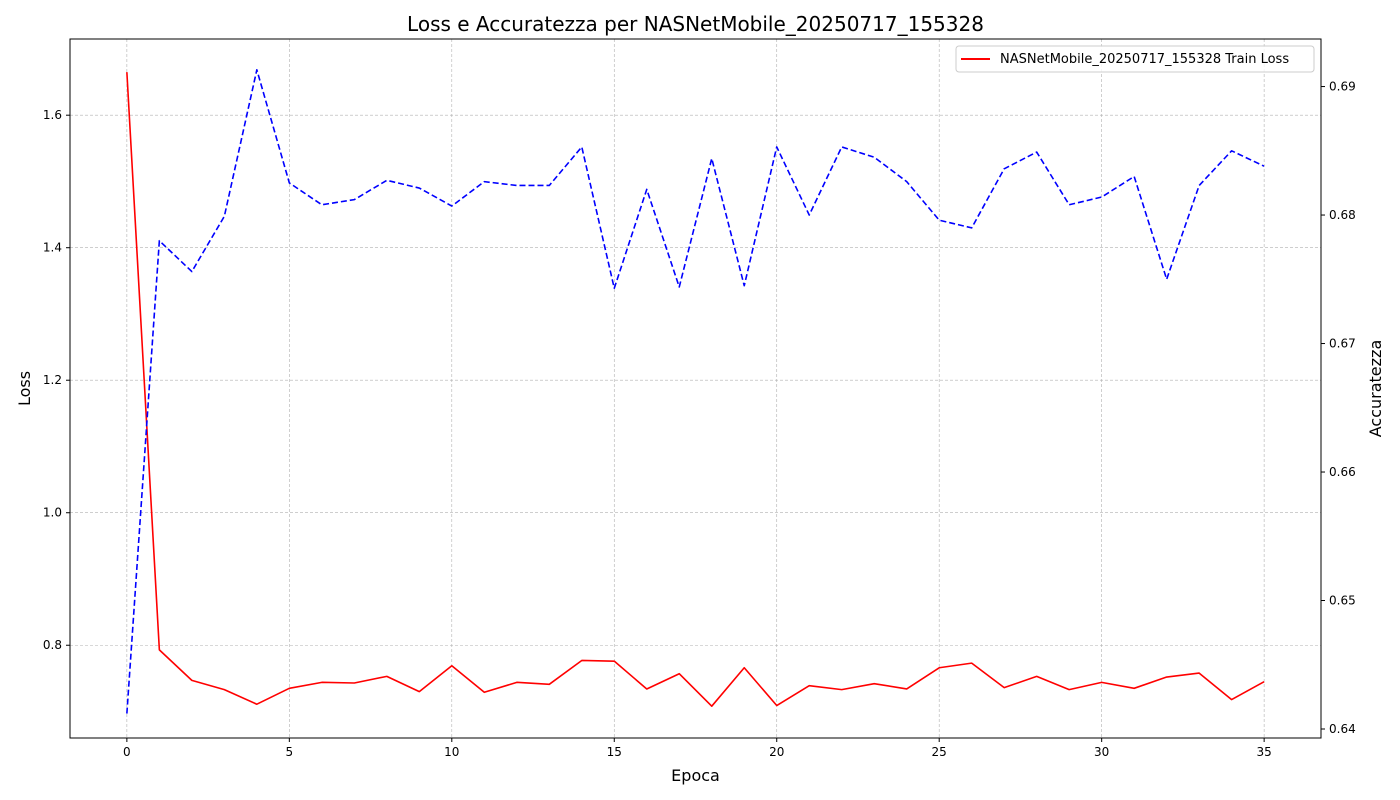 This screenshot has width=1400, height=800. Describe the element at coordinates (52, 115) in the screenshot. I see `y-left-tick-label: 1.6` at that location.